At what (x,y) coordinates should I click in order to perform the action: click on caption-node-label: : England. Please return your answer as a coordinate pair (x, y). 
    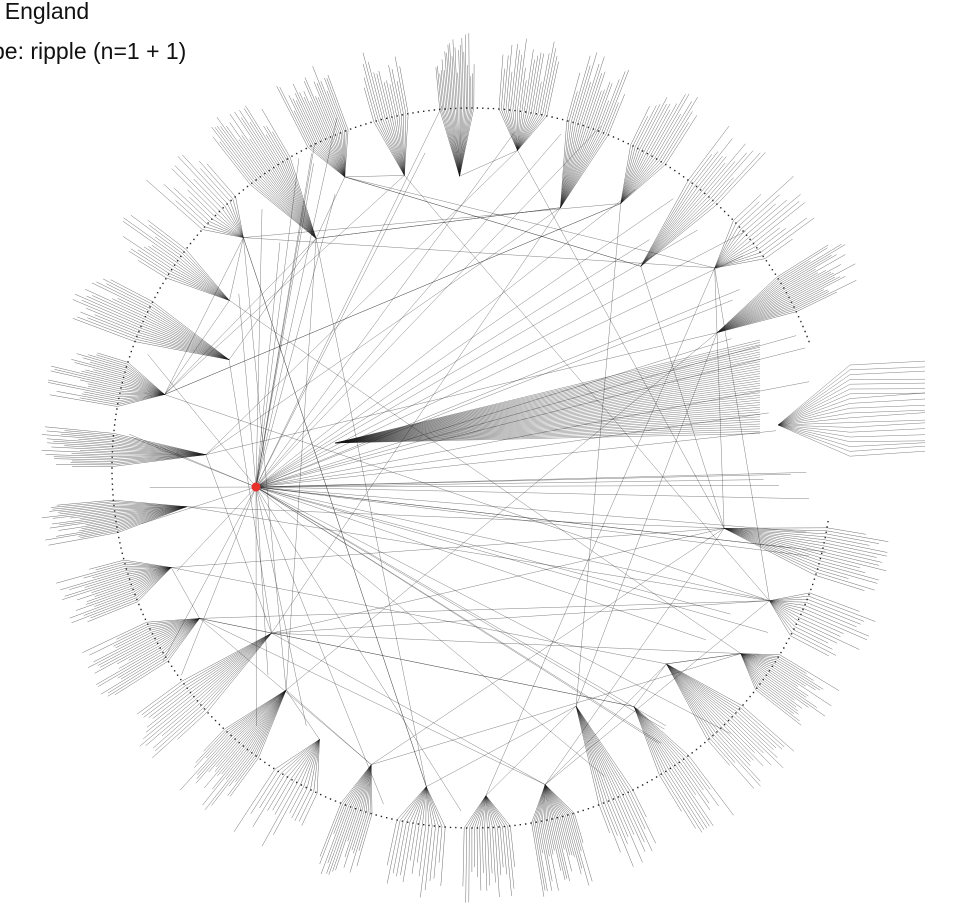
    Looking at the image, I should click on (45, 12).